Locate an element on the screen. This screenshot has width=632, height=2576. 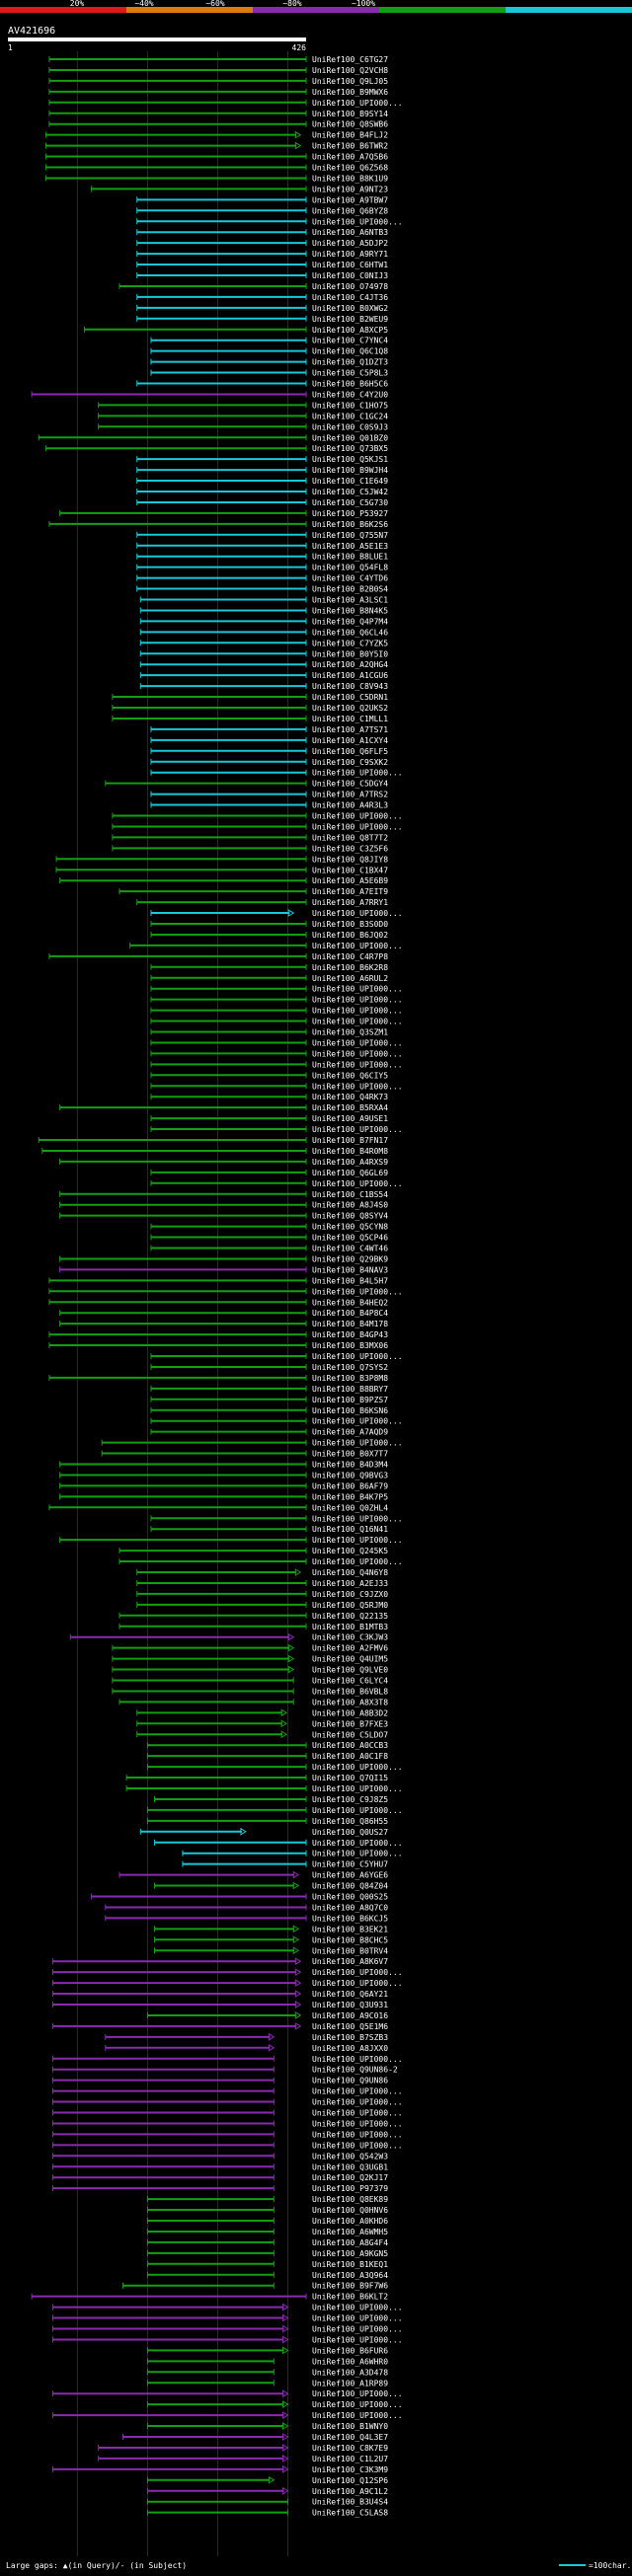
hit-label: UniRef100_A8JXX0 is located at coordinates (350, 2048).